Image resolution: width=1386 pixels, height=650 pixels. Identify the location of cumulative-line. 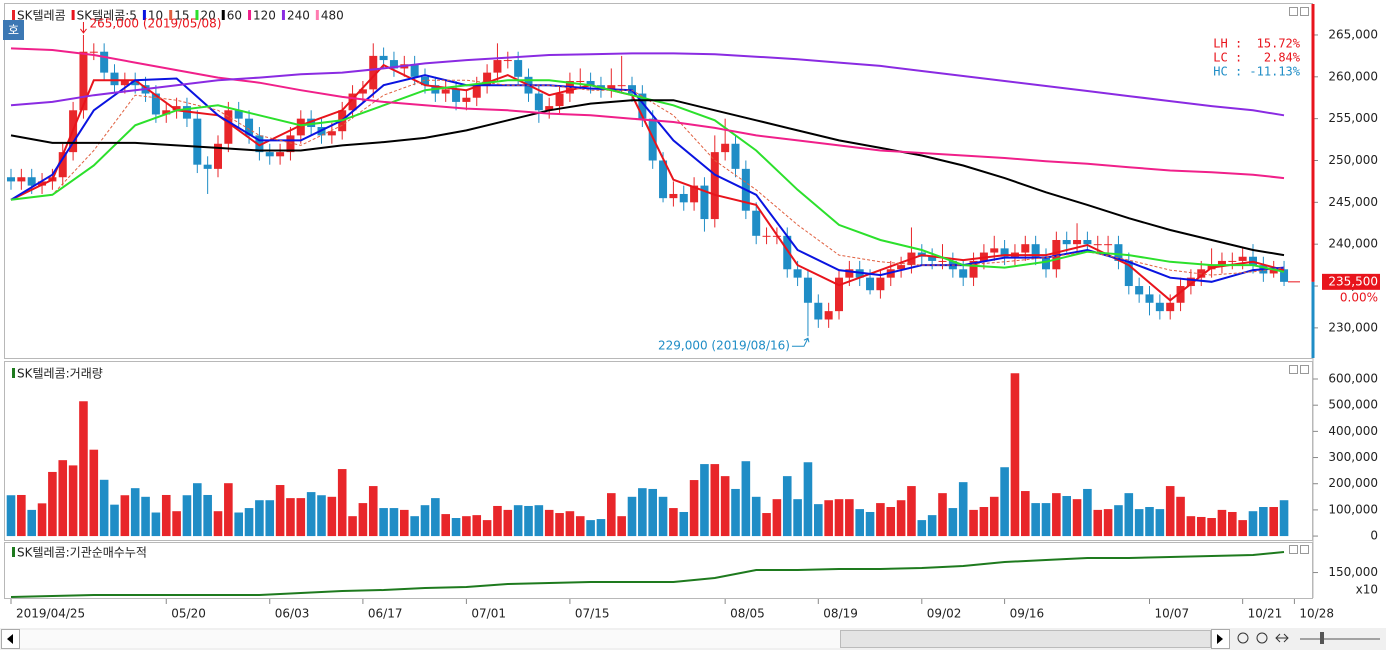
(647, 574).